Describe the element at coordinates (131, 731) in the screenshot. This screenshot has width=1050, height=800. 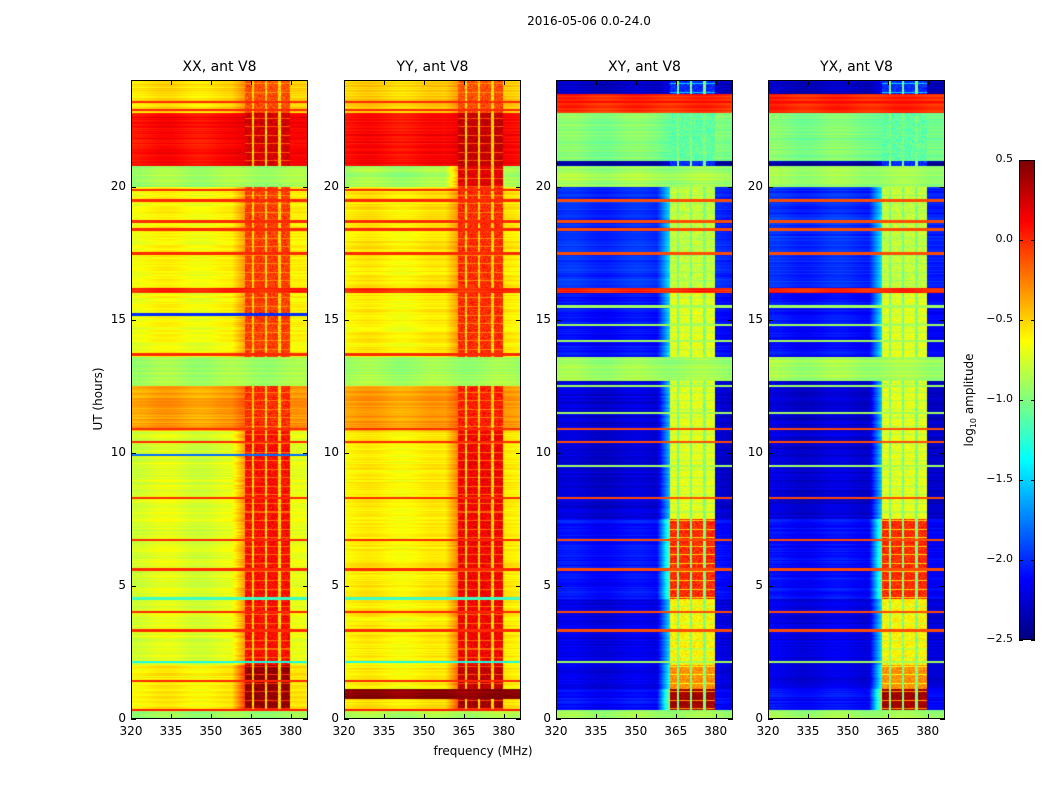
I see `x-tick-label: 320` at that location.